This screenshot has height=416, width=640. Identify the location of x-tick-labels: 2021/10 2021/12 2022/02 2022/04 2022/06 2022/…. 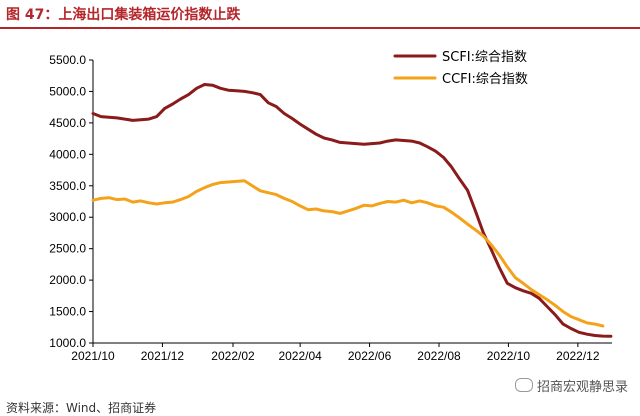
(335, 356).